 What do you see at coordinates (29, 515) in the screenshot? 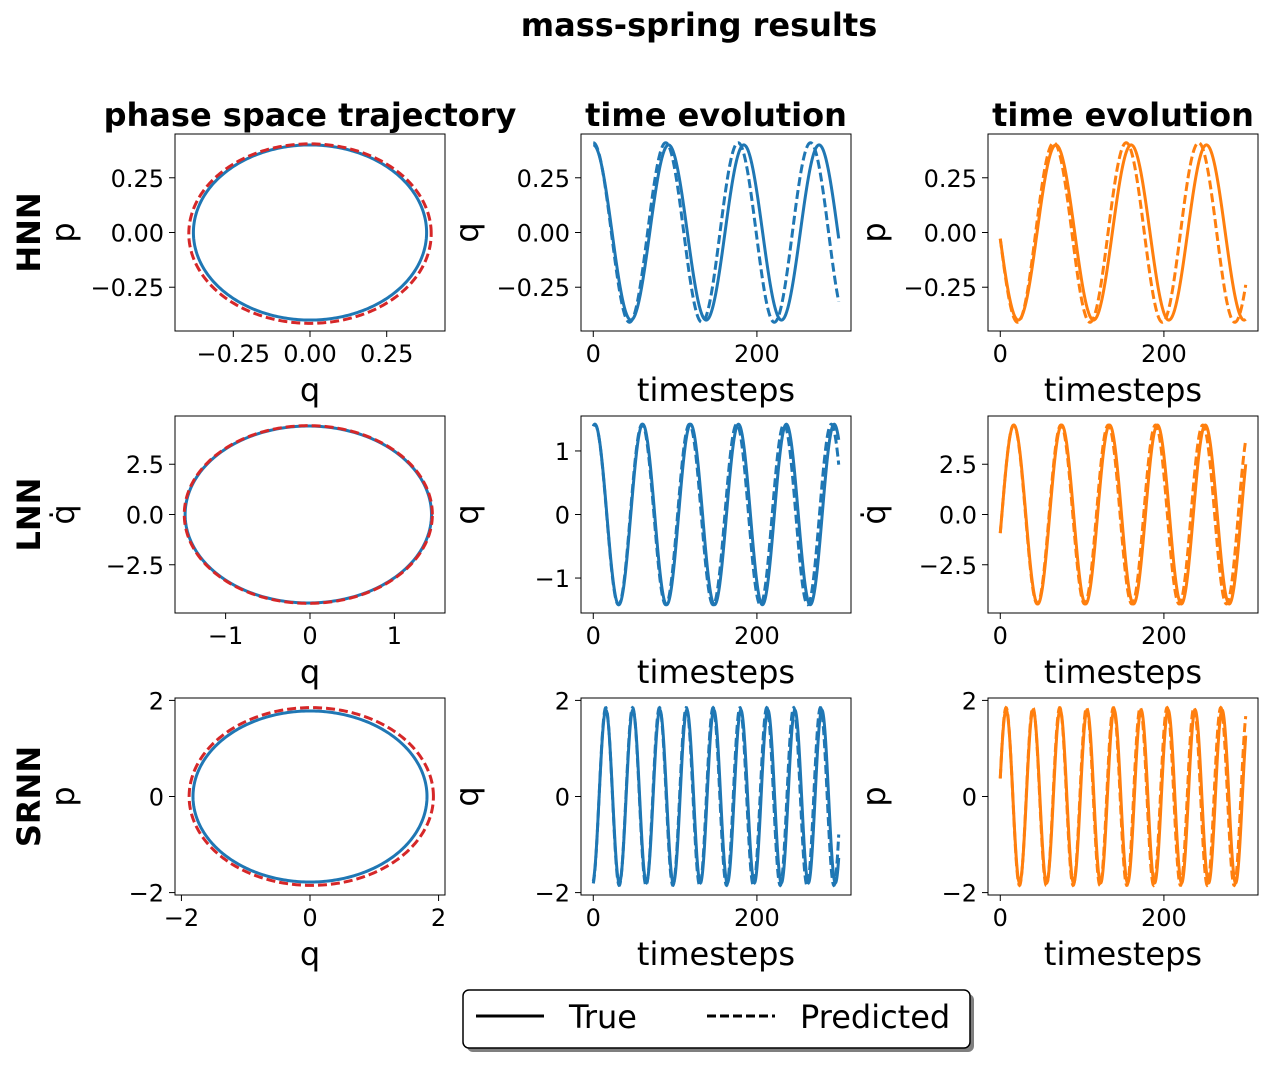
I see `row-label: LNN` at bounding box center [29, 515].